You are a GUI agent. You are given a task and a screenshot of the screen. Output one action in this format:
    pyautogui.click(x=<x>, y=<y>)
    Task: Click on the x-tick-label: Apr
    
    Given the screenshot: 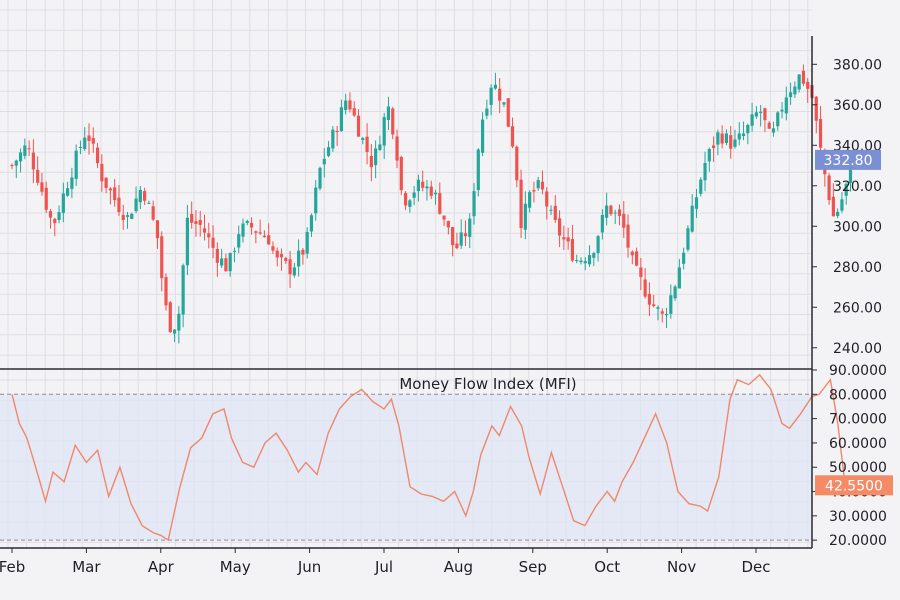 What is the action you would take?
    pyautogui.click(x=161, y=567)
    